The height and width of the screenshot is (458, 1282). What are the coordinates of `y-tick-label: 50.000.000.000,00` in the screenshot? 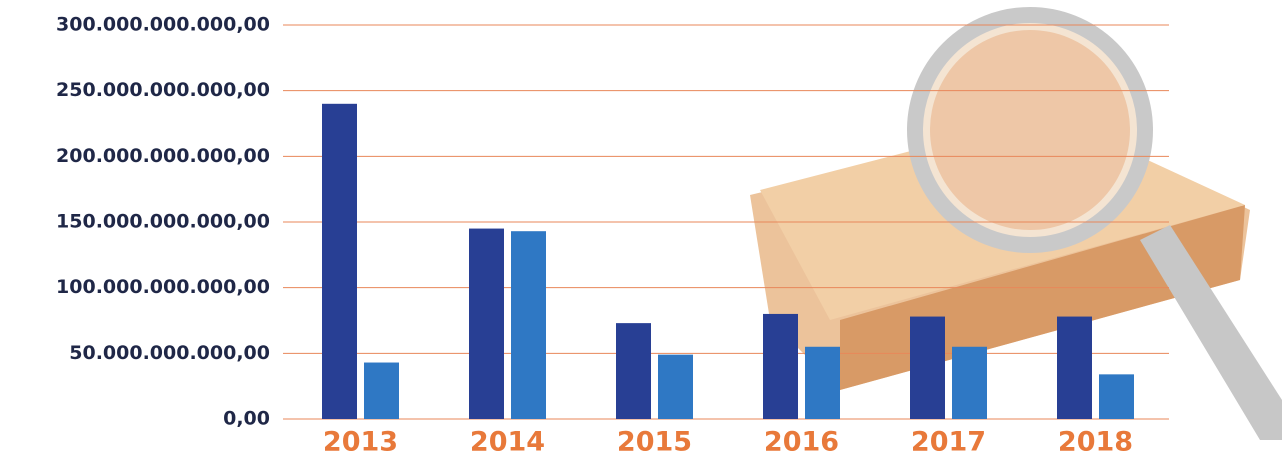 It's located at (169, 353).